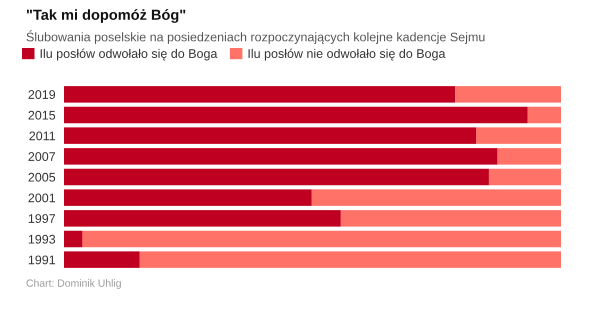 The image size is (600, 321). Describe the element at coordinates (42, 115) in the screenshot. I see `y-tick-label: 2015` at that location.